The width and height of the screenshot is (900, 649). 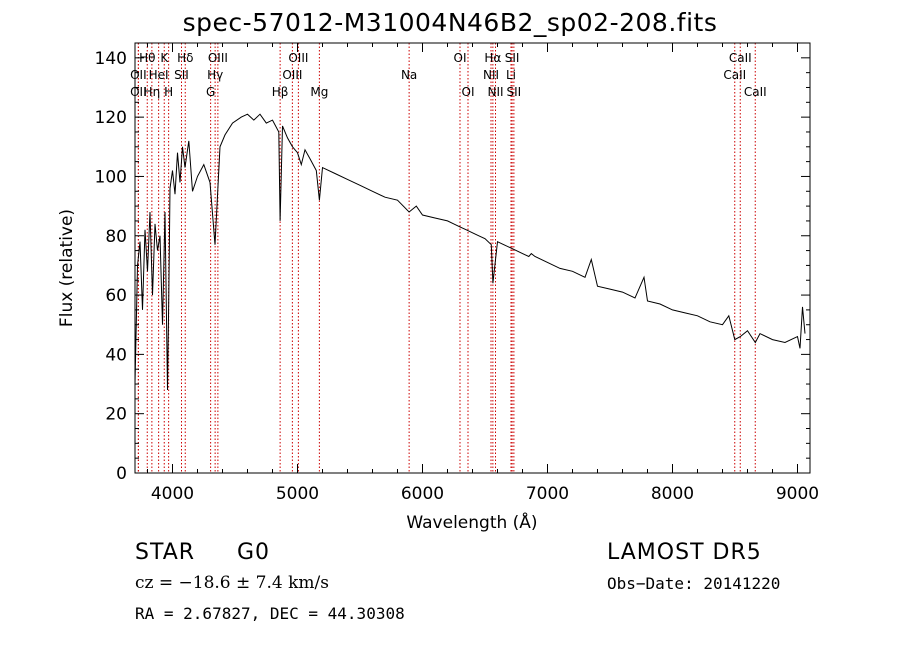 I want to click on y-tick-label: 120, so click(x=111, y=118).